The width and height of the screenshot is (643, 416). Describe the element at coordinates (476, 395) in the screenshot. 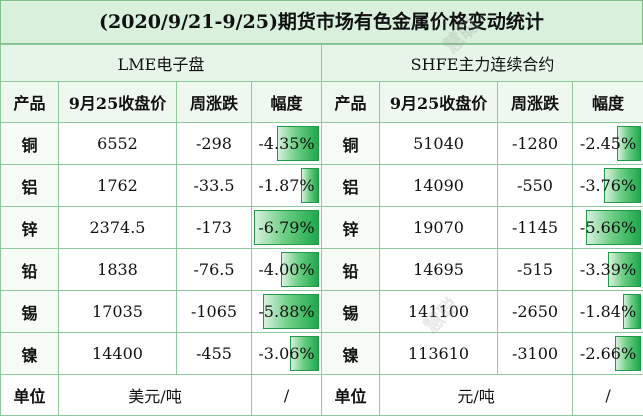

I see `shfe-unit: 元/吨` at that location.